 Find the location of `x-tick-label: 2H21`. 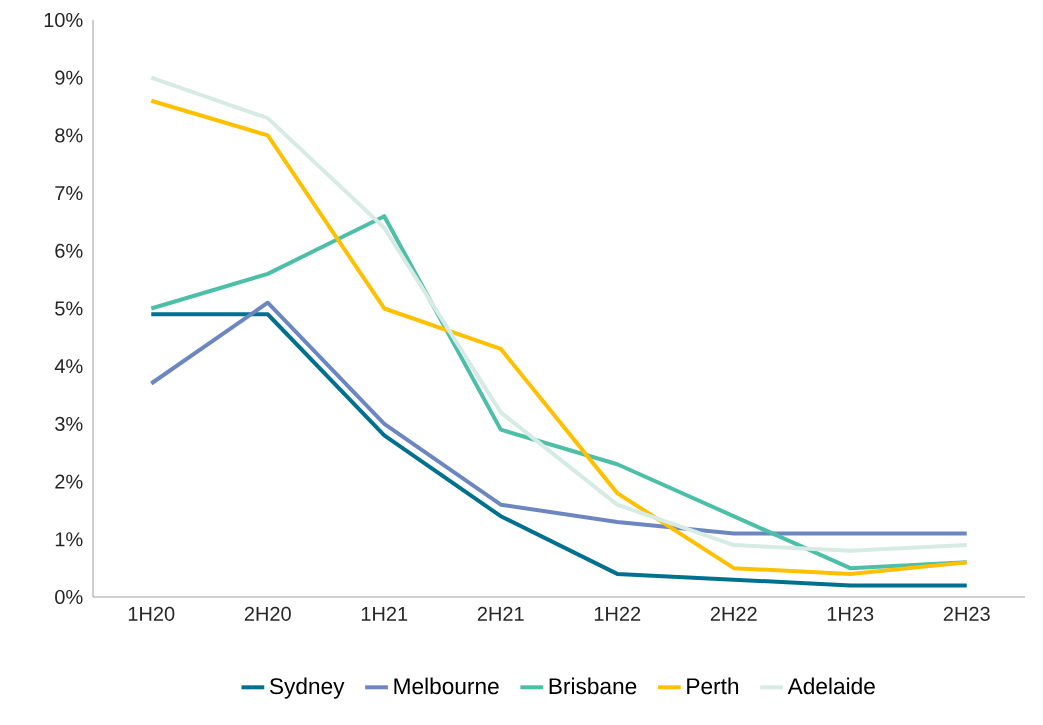

x-tick-label: 2H21 is located at coordinates (500, 613).